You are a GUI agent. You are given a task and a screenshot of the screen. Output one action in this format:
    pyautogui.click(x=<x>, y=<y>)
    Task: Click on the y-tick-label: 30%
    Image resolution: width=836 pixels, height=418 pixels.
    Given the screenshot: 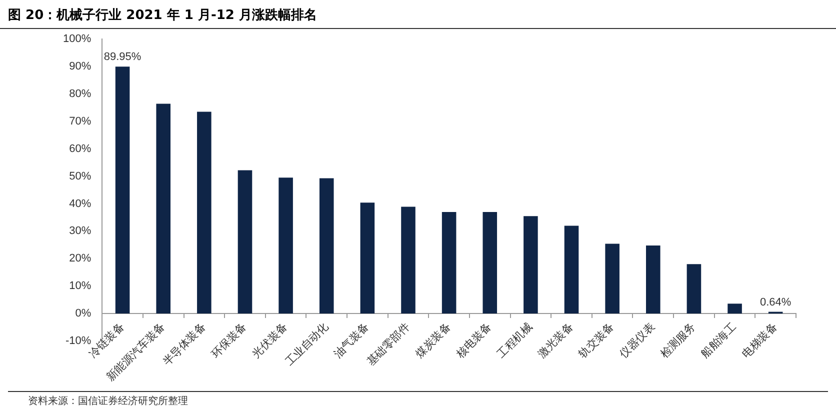 What is the action you would take?
    pyautogui.click(x=80, y=231)
    